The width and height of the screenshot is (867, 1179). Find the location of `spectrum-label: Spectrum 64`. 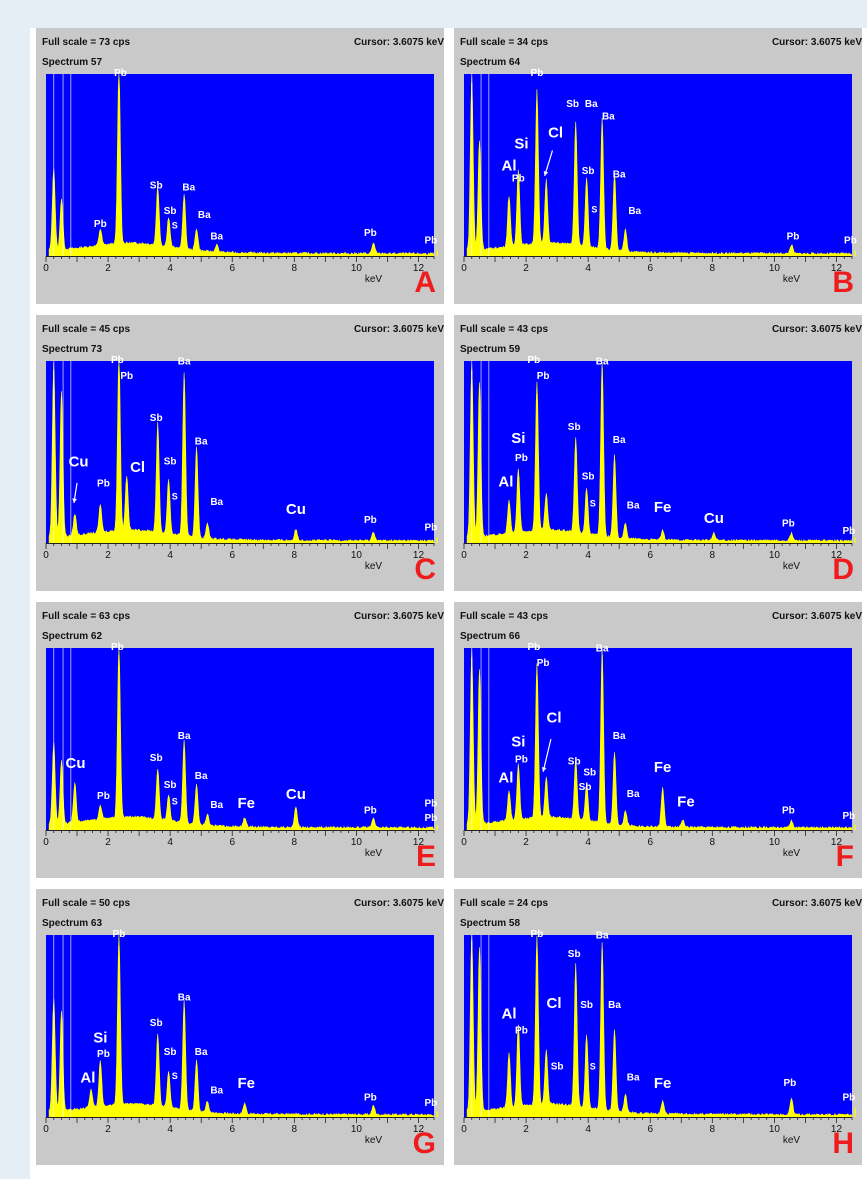

spectrum-label: Spectrum 64 is located at coordinates (490, 62).